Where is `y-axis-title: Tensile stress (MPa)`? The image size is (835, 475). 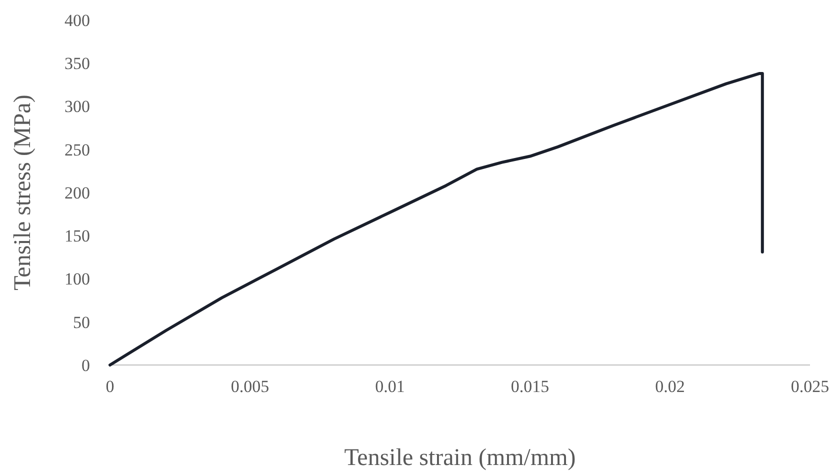
y-axis-title: Tensile stress (MPa) is located at coordinates (23, 192).